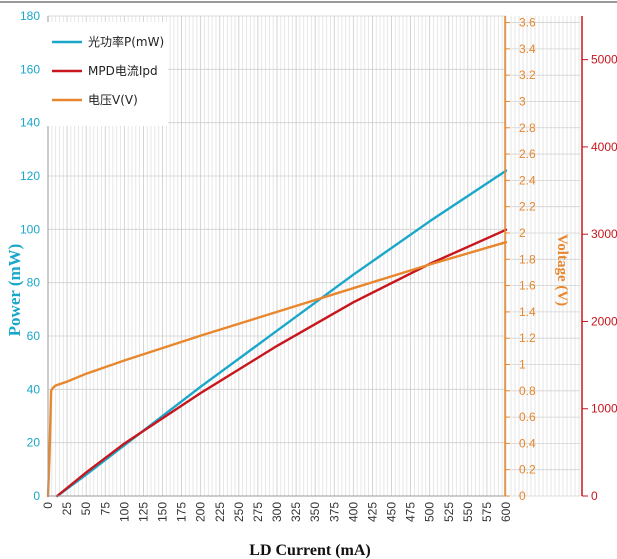 The width and height of the screenshot is (617, 559). Describe the element at coordinates (527, 312) in the screenshot. I see `voltage-tick-label: 1.4` at that location.